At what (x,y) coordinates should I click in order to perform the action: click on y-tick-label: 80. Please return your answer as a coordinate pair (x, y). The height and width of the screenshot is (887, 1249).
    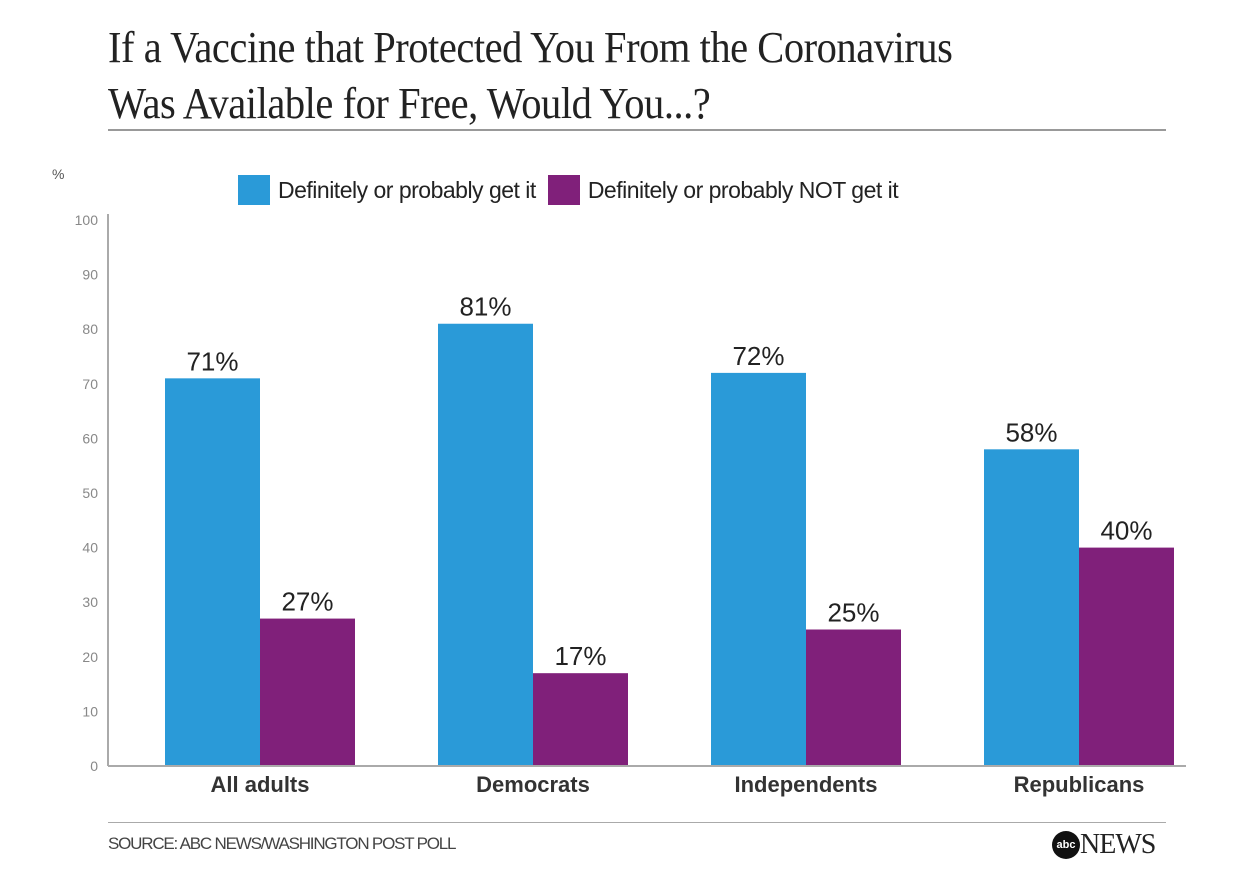
    Looking at the image, I should click on (90, 329).